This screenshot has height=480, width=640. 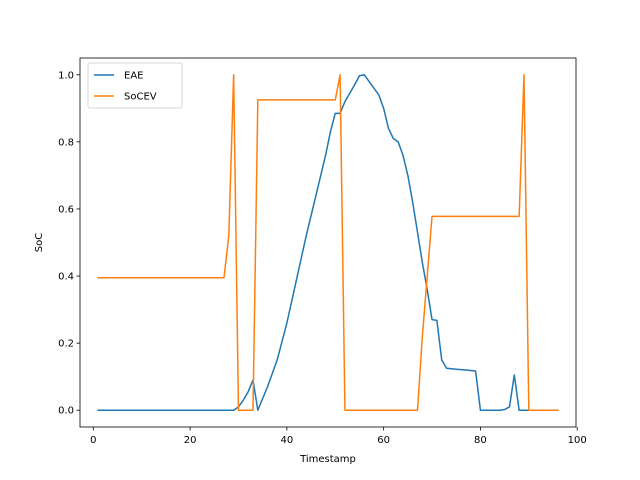 What do you see at coordinates (135, 85) in the screenshot?
I see `legend: EAE SoCEV` at bounding box center [135, 85].